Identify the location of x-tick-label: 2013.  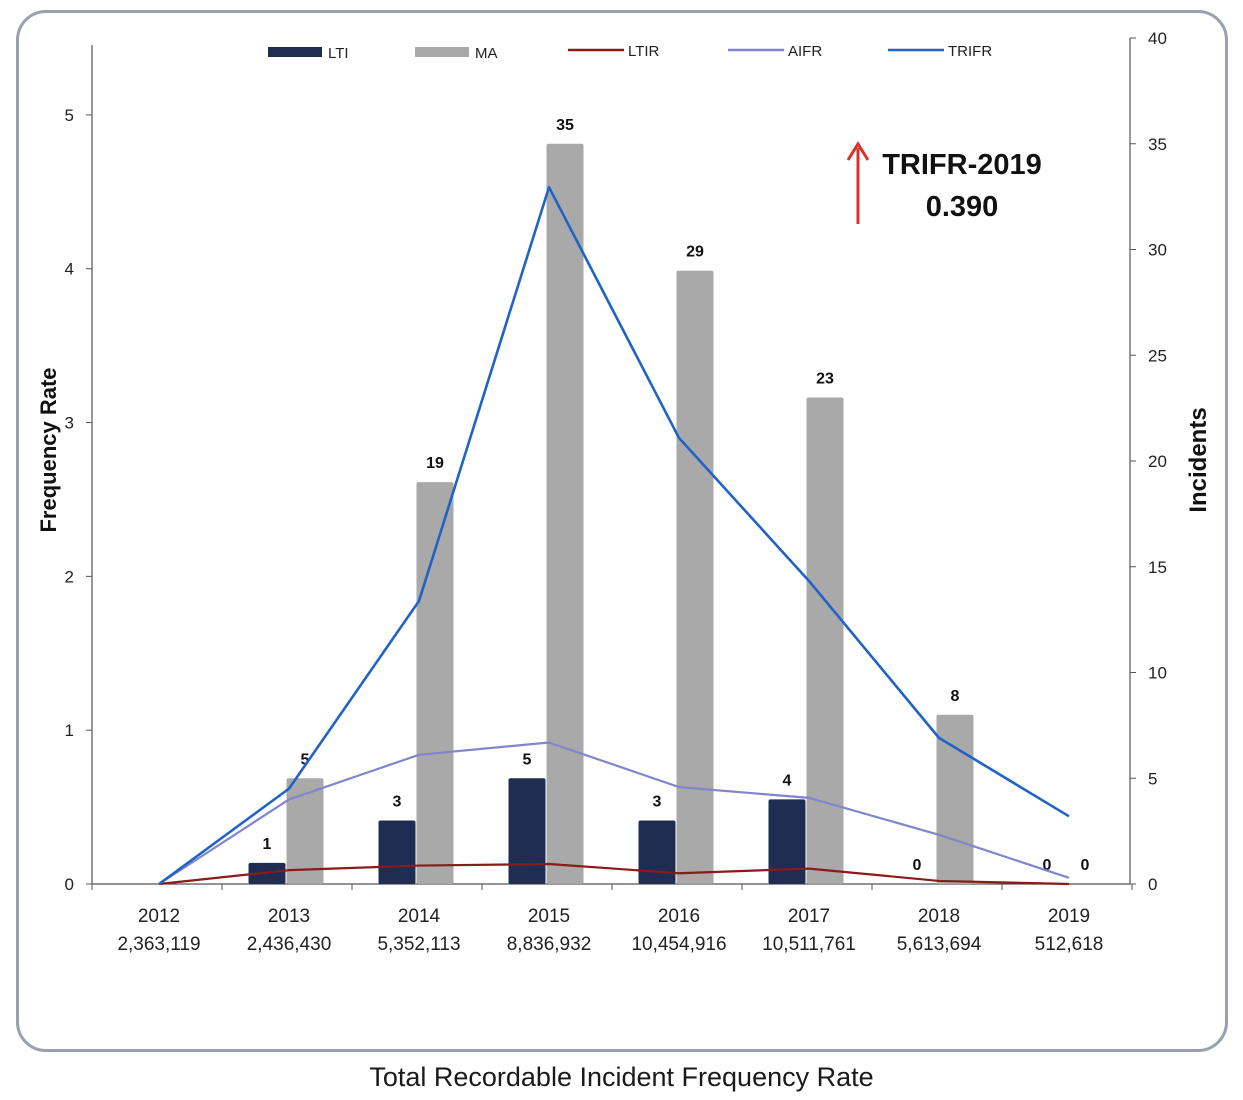
(289, 916).